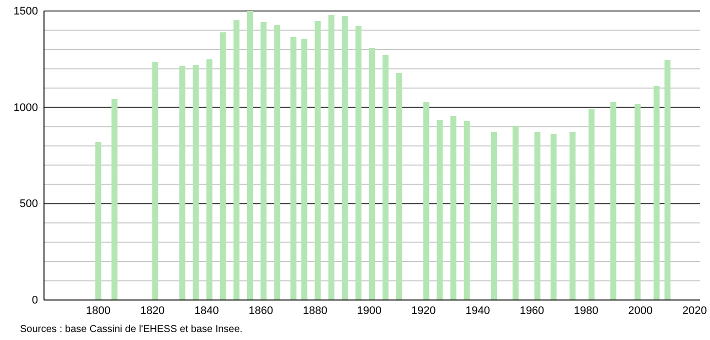 The width and height of the screenshot is (710, 340). Describe the element at coordinates (369, 310) in the screenshot. I see `x-tick-label: 1900` at that location.